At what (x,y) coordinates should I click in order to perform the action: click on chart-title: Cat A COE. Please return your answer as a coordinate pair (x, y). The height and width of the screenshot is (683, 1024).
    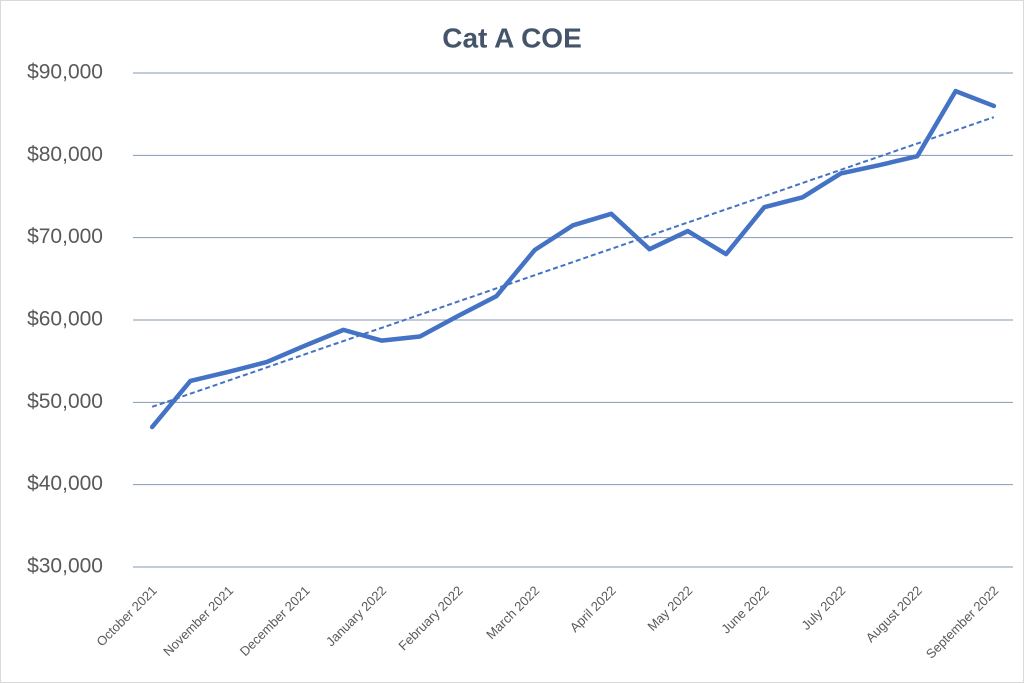
    Looking at the image, I should click on (512, 37).